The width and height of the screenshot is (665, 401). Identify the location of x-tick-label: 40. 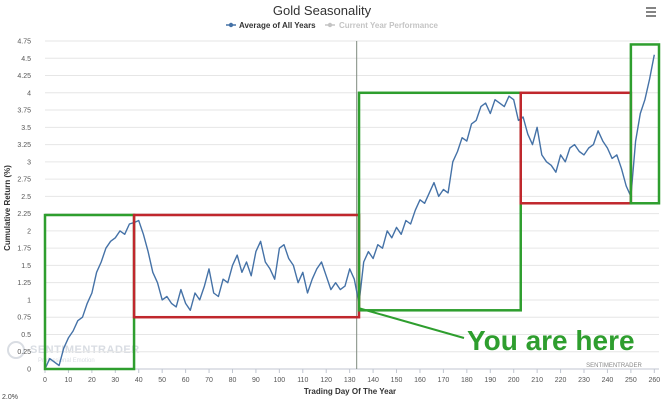
(139, 380).